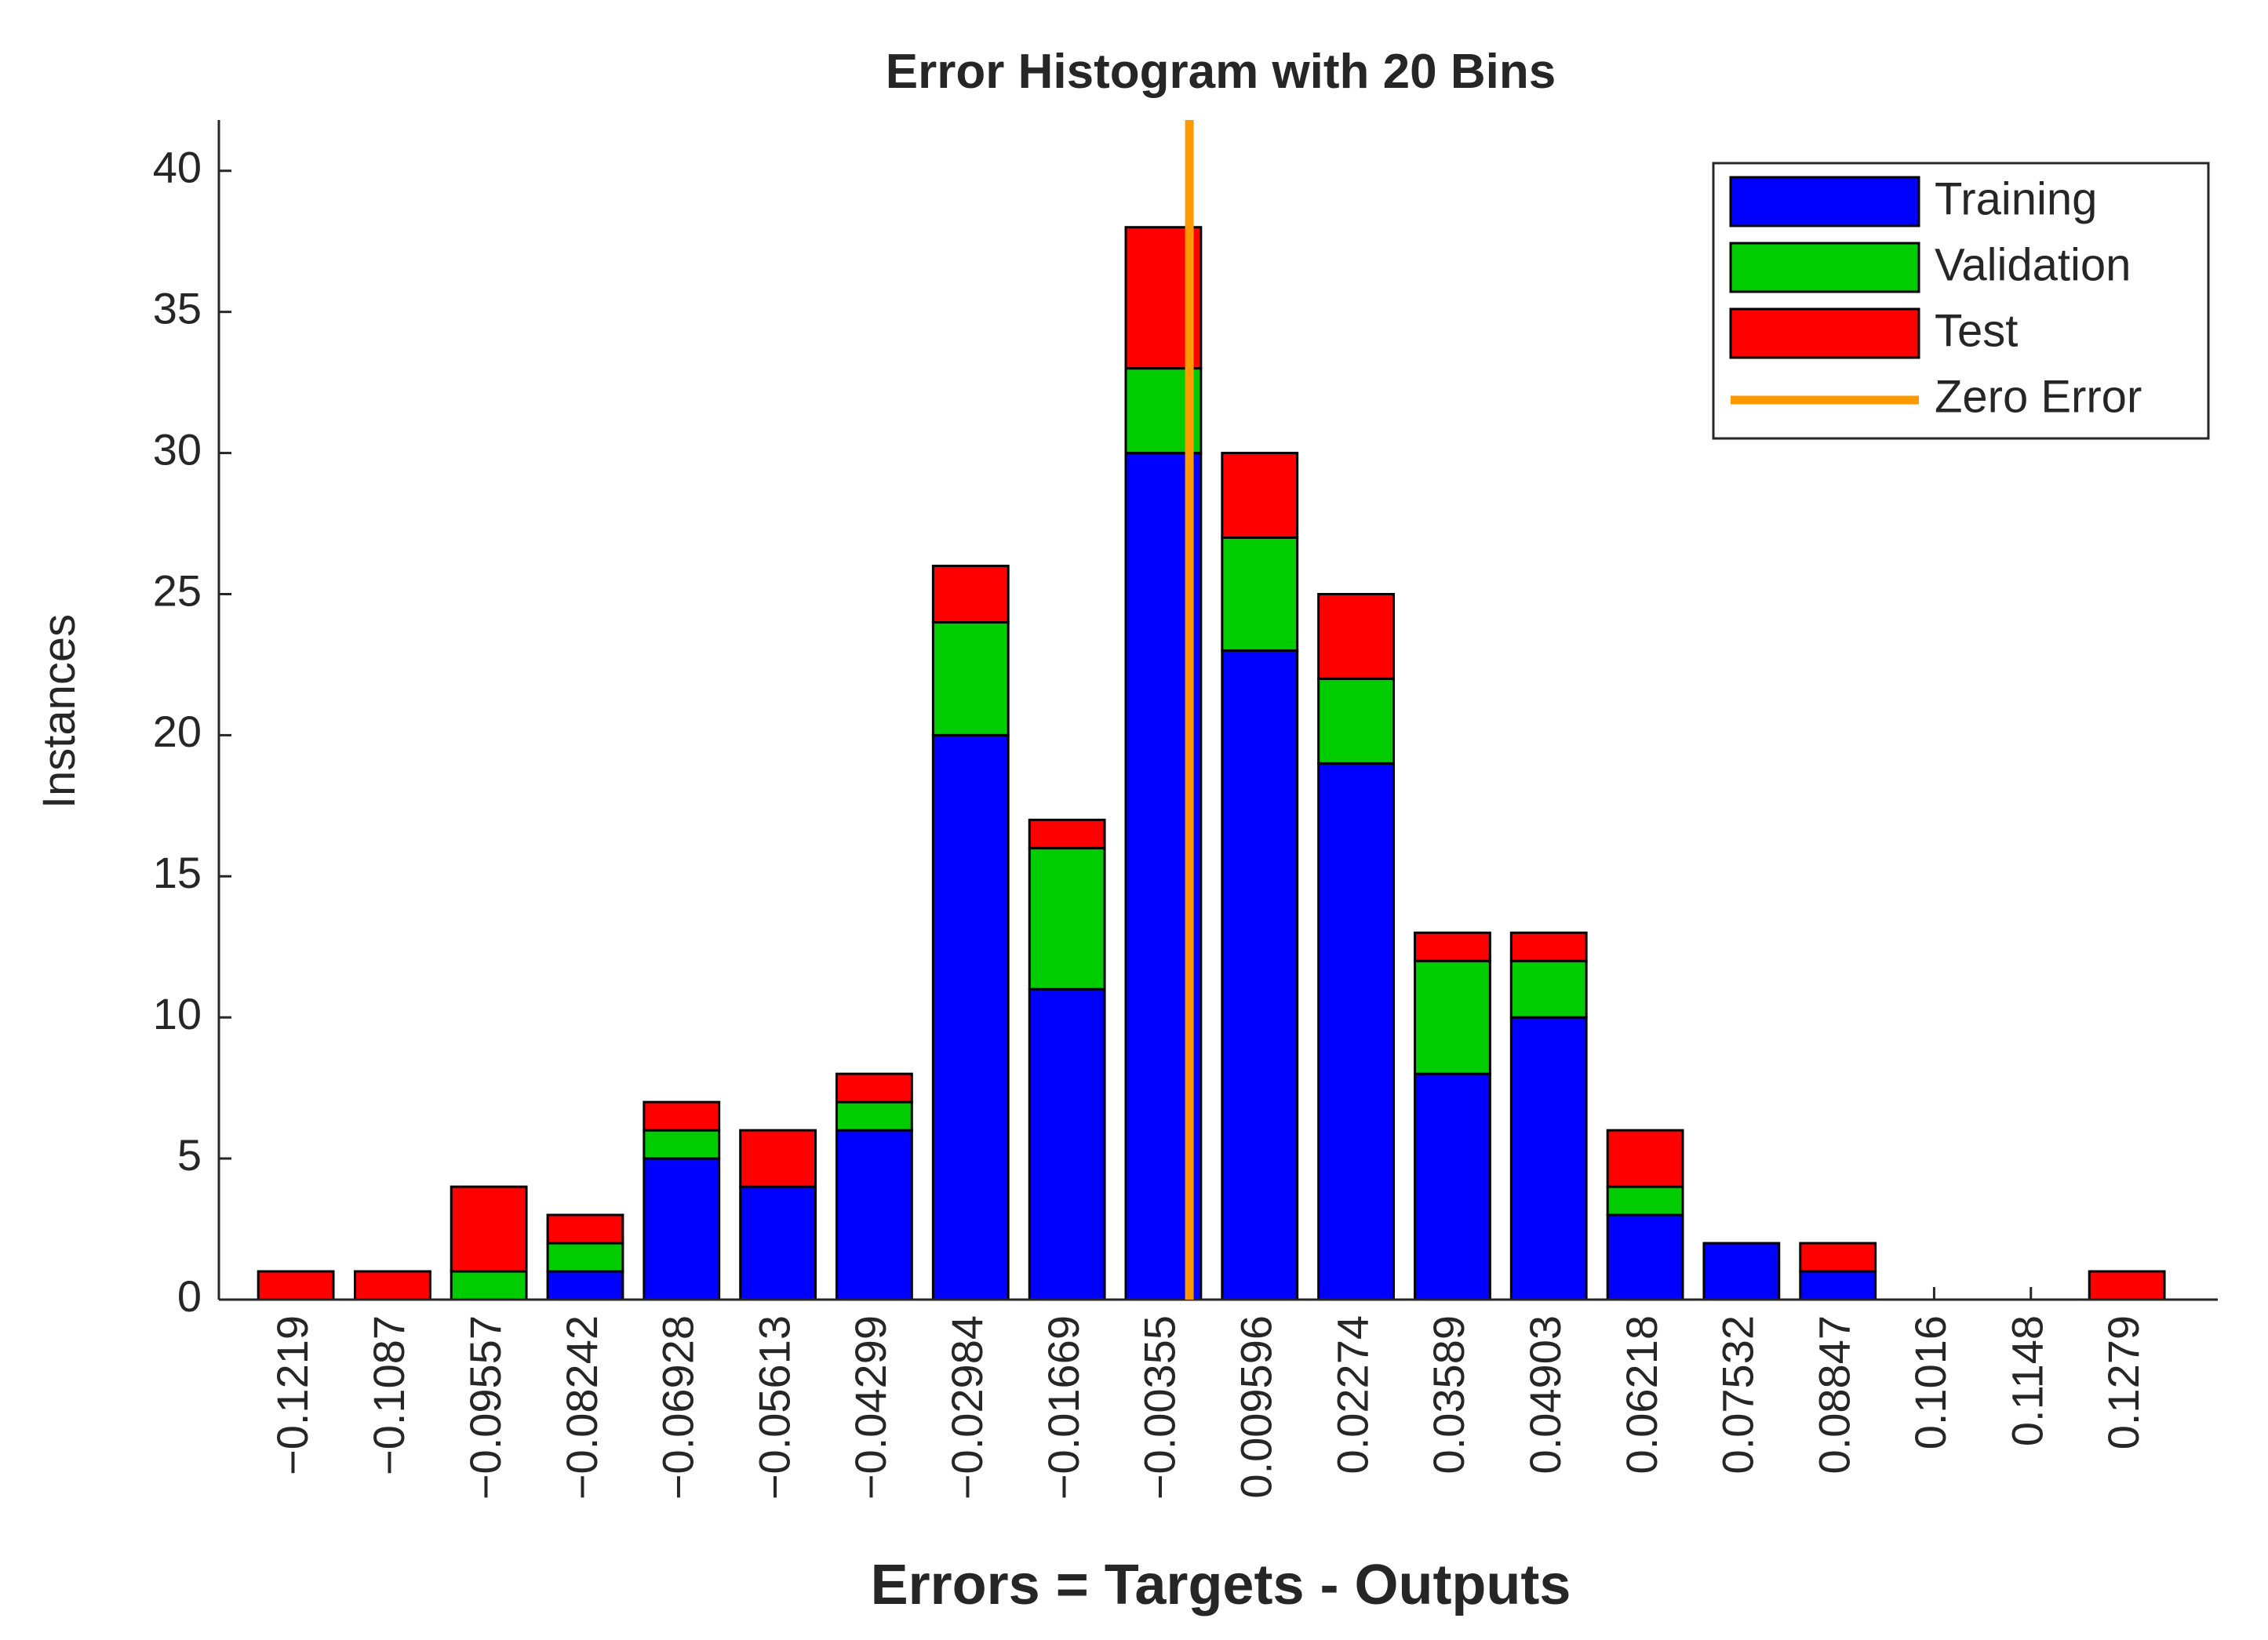 The image size is (2268, 1640). Describe the element at coordinates (177, 1013) in the screenshot. I see `y-tick-label: 10` at that location.